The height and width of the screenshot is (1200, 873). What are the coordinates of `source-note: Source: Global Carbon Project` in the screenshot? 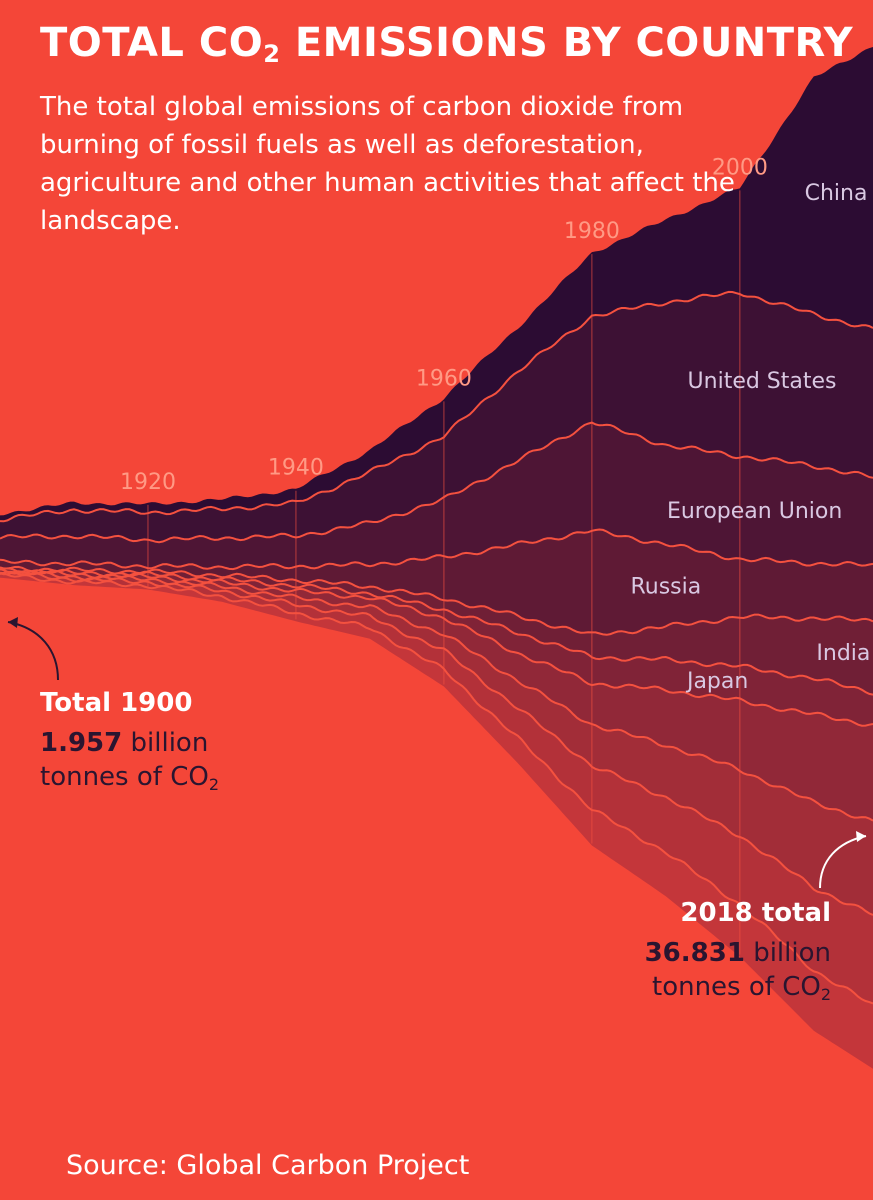 It's located at (268, 1165).